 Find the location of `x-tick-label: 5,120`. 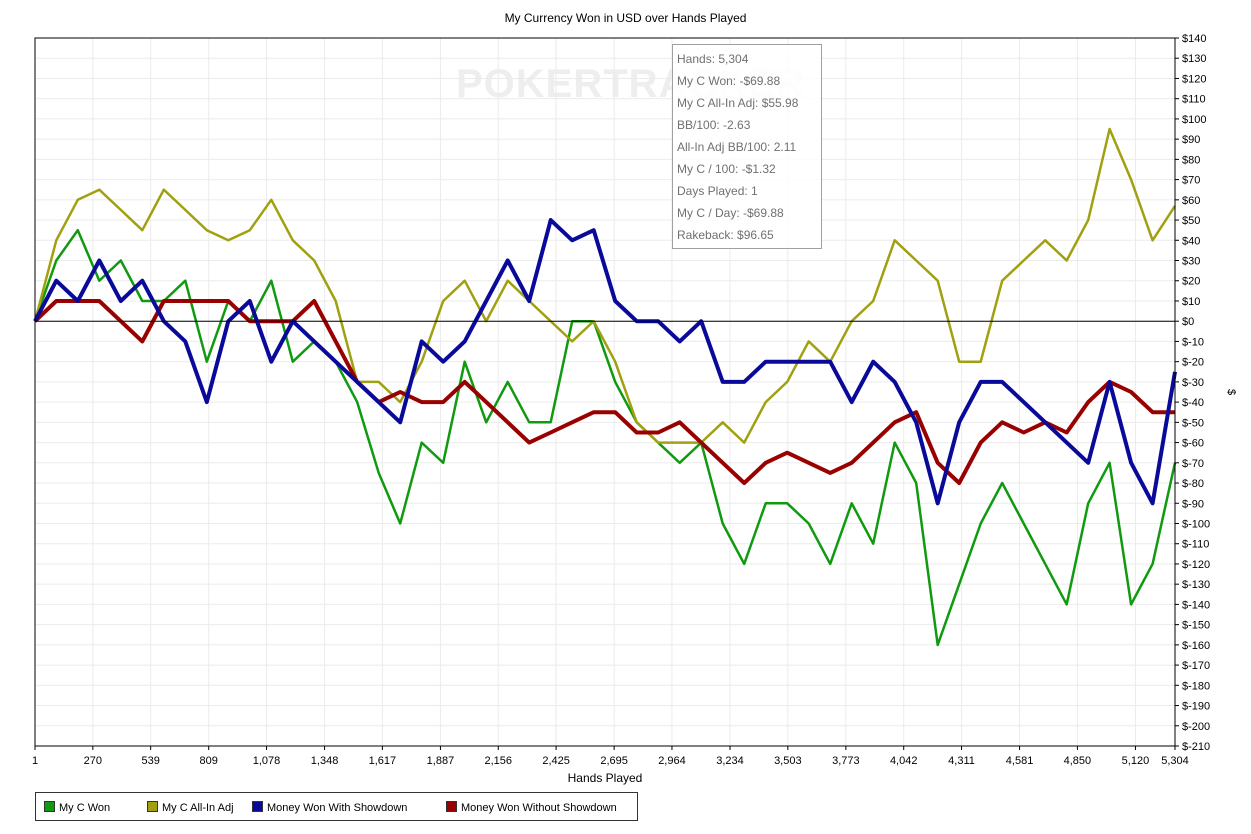

x-tick-label: 5,120 is located at coordinates (1136, 761).